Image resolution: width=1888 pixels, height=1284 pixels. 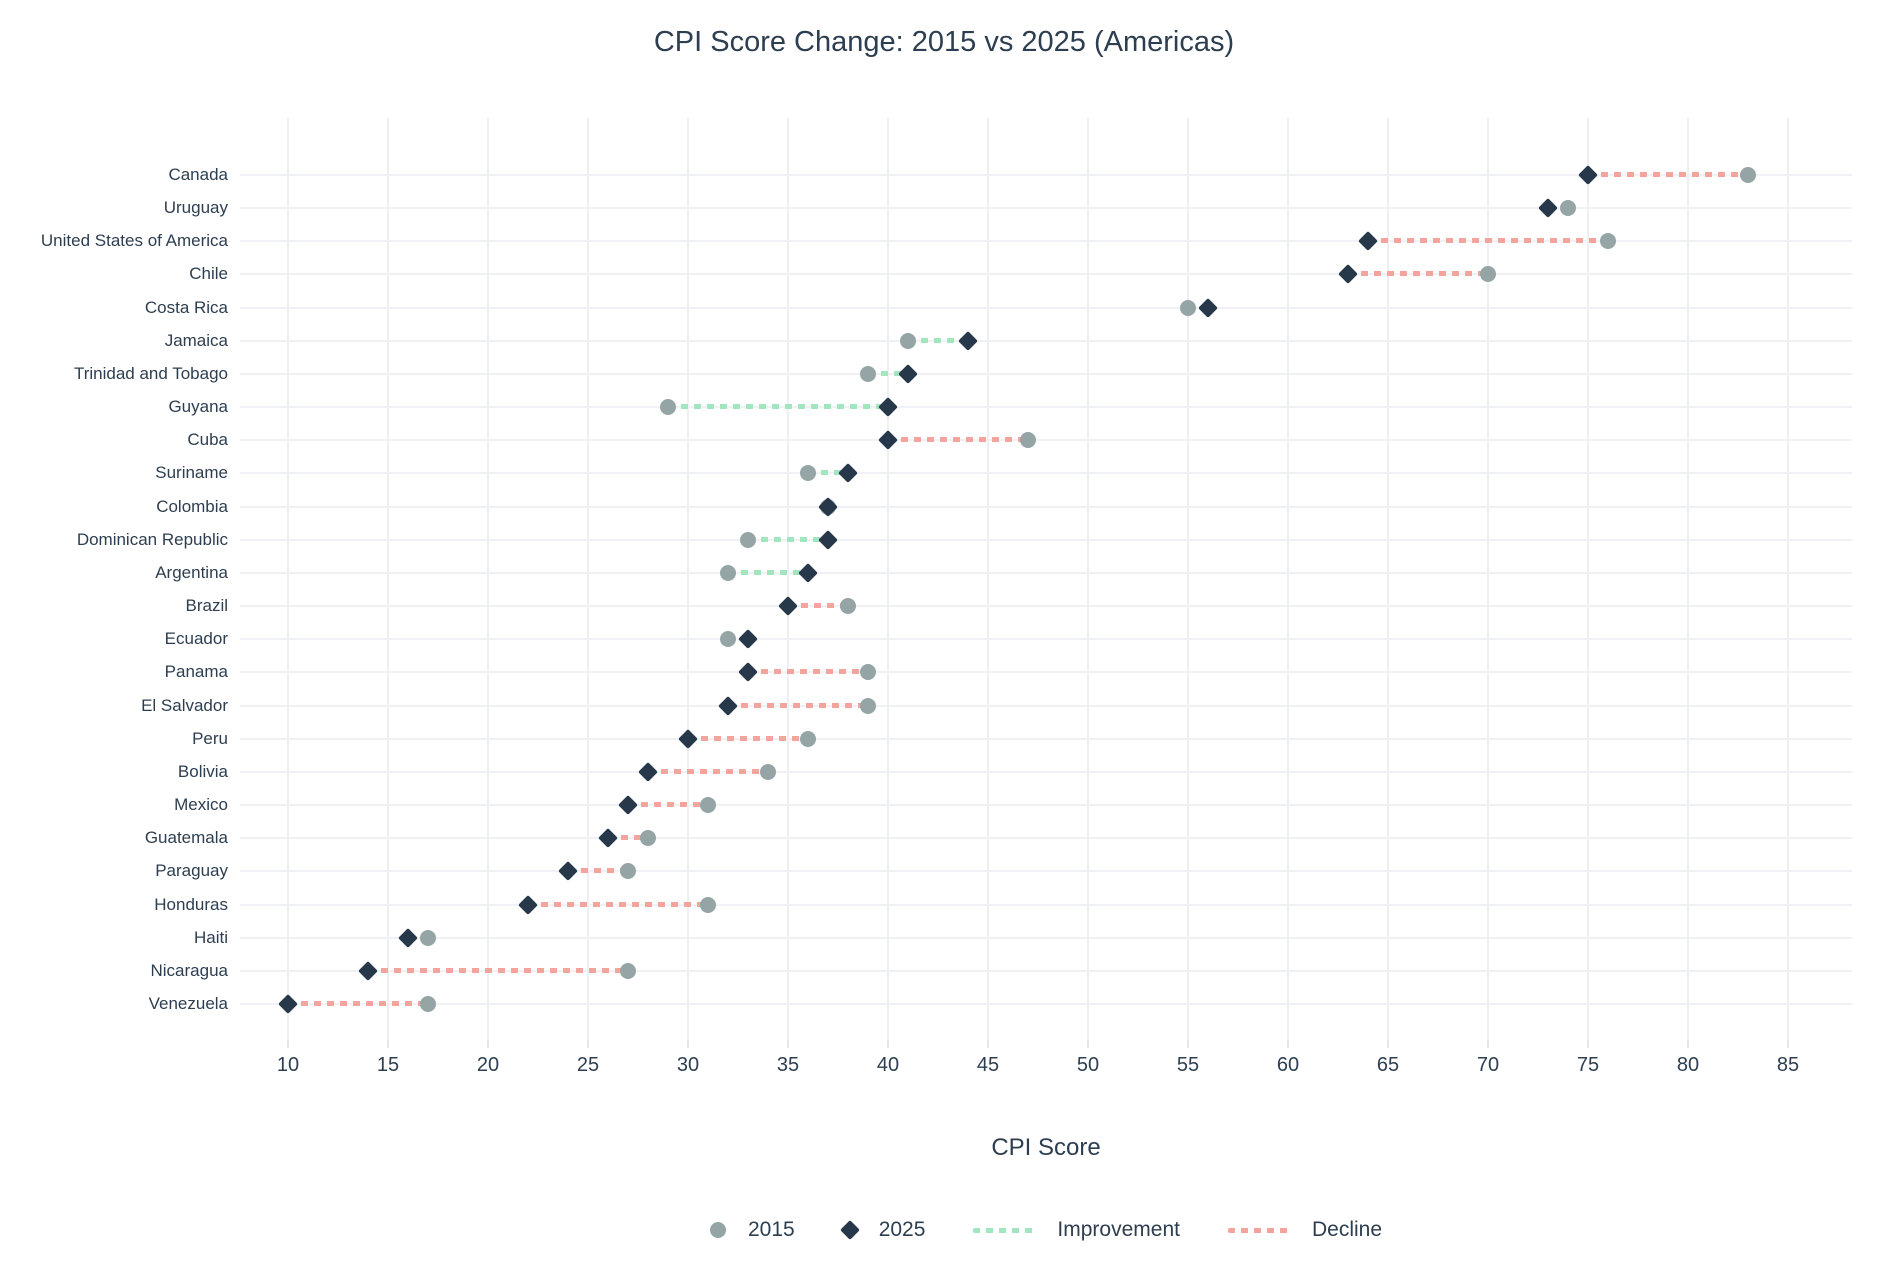 What do you see at coordinates (210, 738) in the screenshot?
I see `country-label: Peru` at bounding box center [210, 738].